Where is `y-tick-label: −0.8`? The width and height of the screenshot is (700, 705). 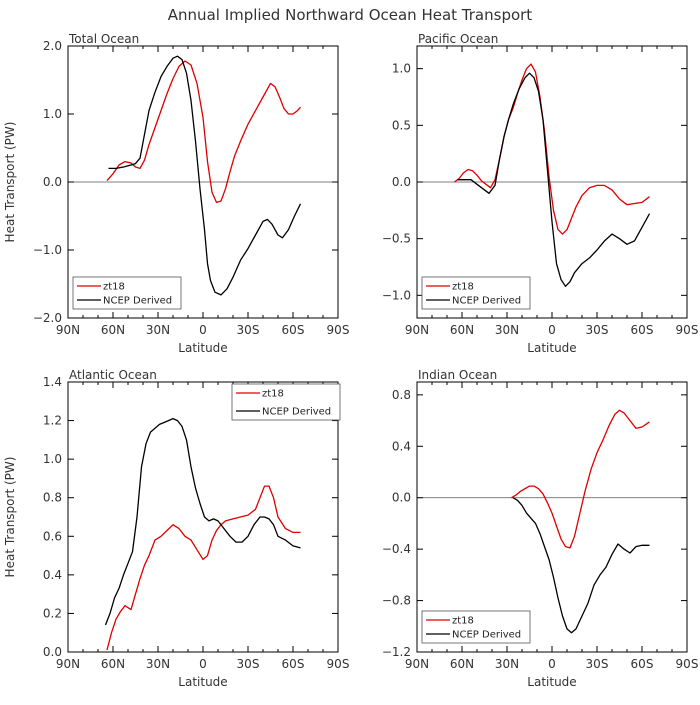 y-tick-label: −0.8 is located at coordinates (396, 601).